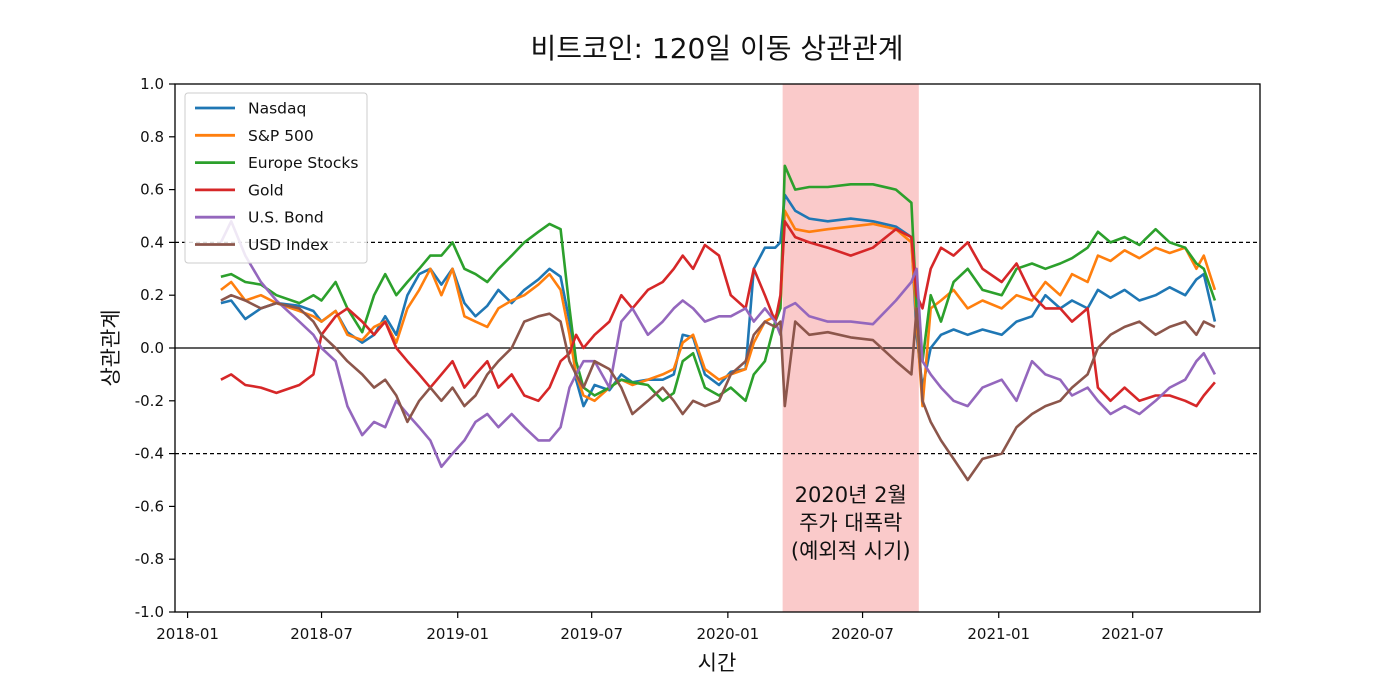  I want to click on y-tick-label: 0.4, so click(152, 242).